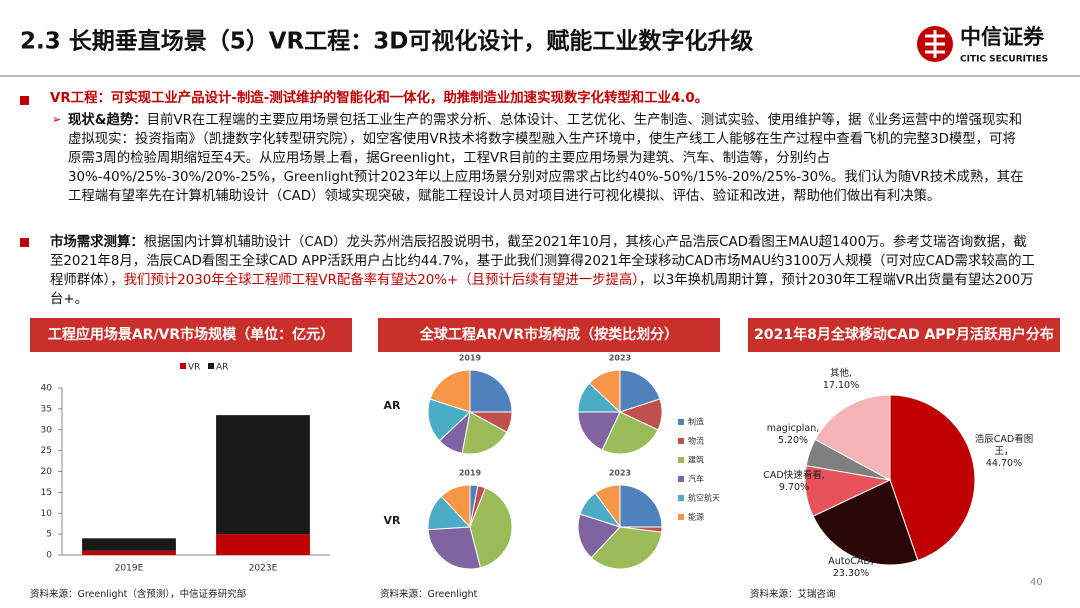  I want to click on pie-label-name: AutoCAD,, so click(851, 561).